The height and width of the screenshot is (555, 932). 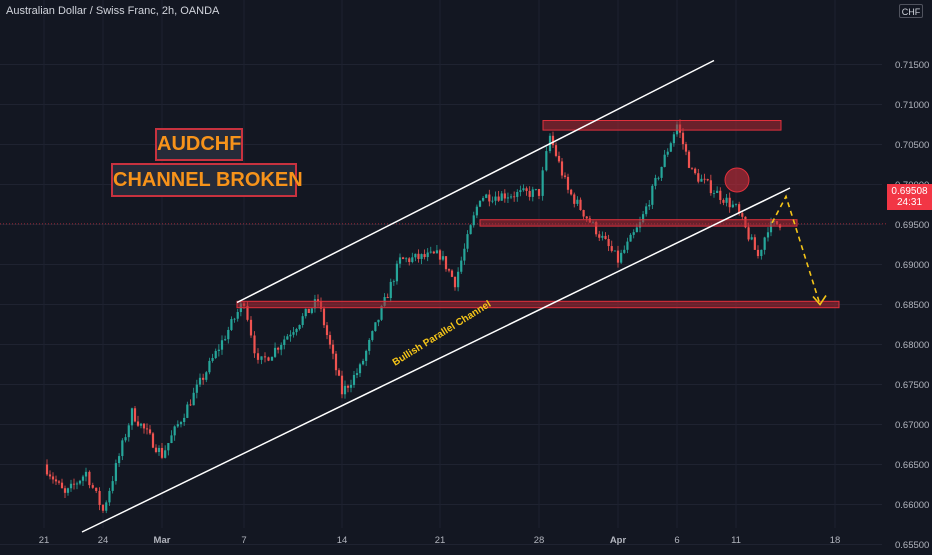 What do you see at coordinates (912, 545) in the screenshot?
I see `y-tick-label: 0.65500` at bounding box center [912, 545].